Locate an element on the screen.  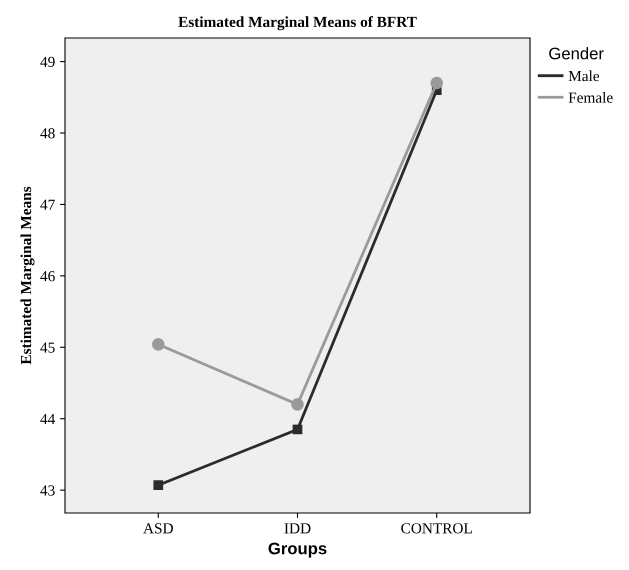
legend-label: Female is located at coordinates (590, 97).